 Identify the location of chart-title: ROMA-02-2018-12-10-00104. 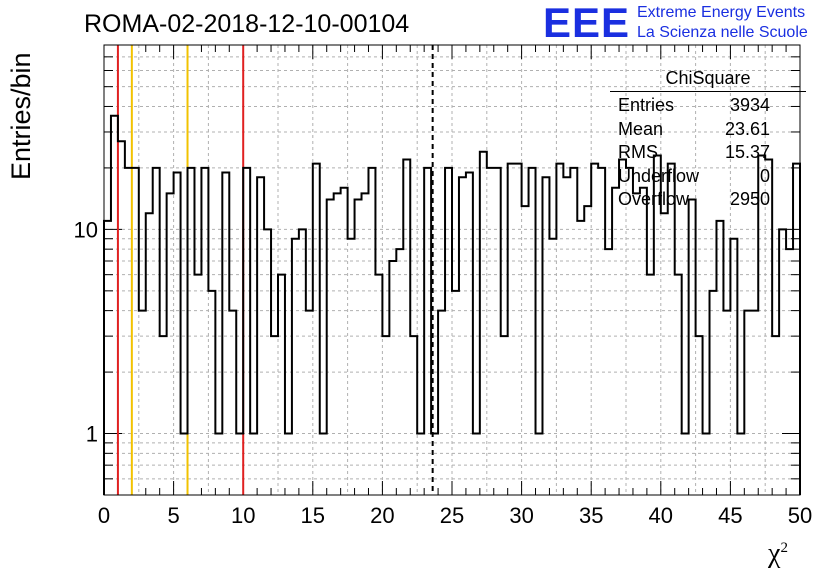
(247, 24).